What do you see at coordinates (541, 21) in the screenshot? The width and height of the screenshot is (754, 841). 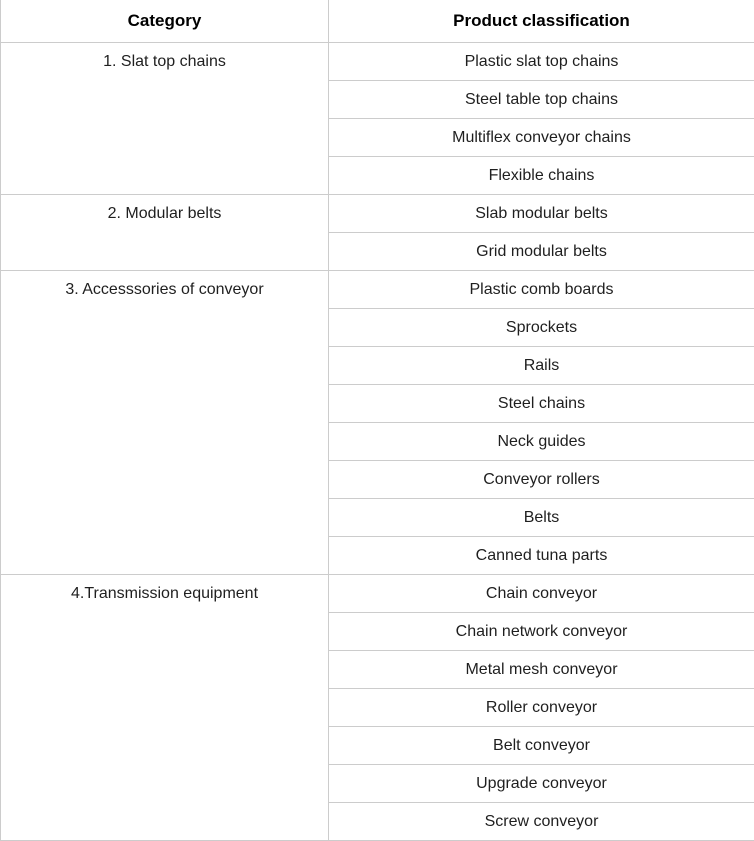 I see `column-header-product-classification: Product classification` at bounding box center [541, 21].